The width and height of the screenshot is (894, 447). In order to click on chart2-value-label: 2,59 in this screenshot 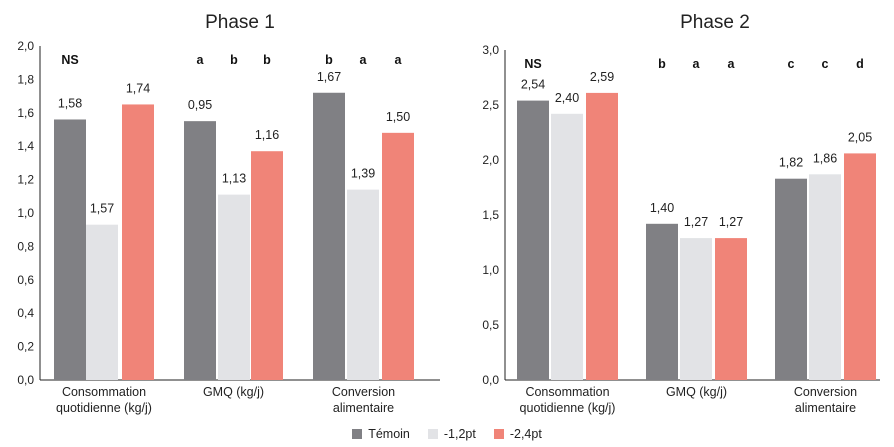, I will do `click(602, 77)`.